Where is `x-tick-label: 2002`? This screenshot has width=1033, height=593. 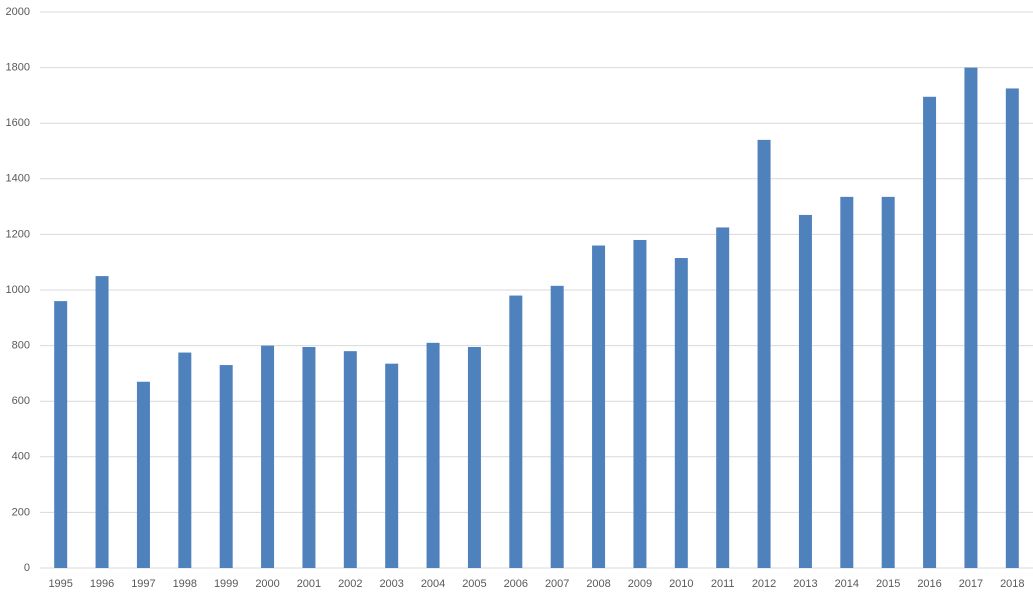
x-tick-label: 2002 is located at coordinates (350, 584).